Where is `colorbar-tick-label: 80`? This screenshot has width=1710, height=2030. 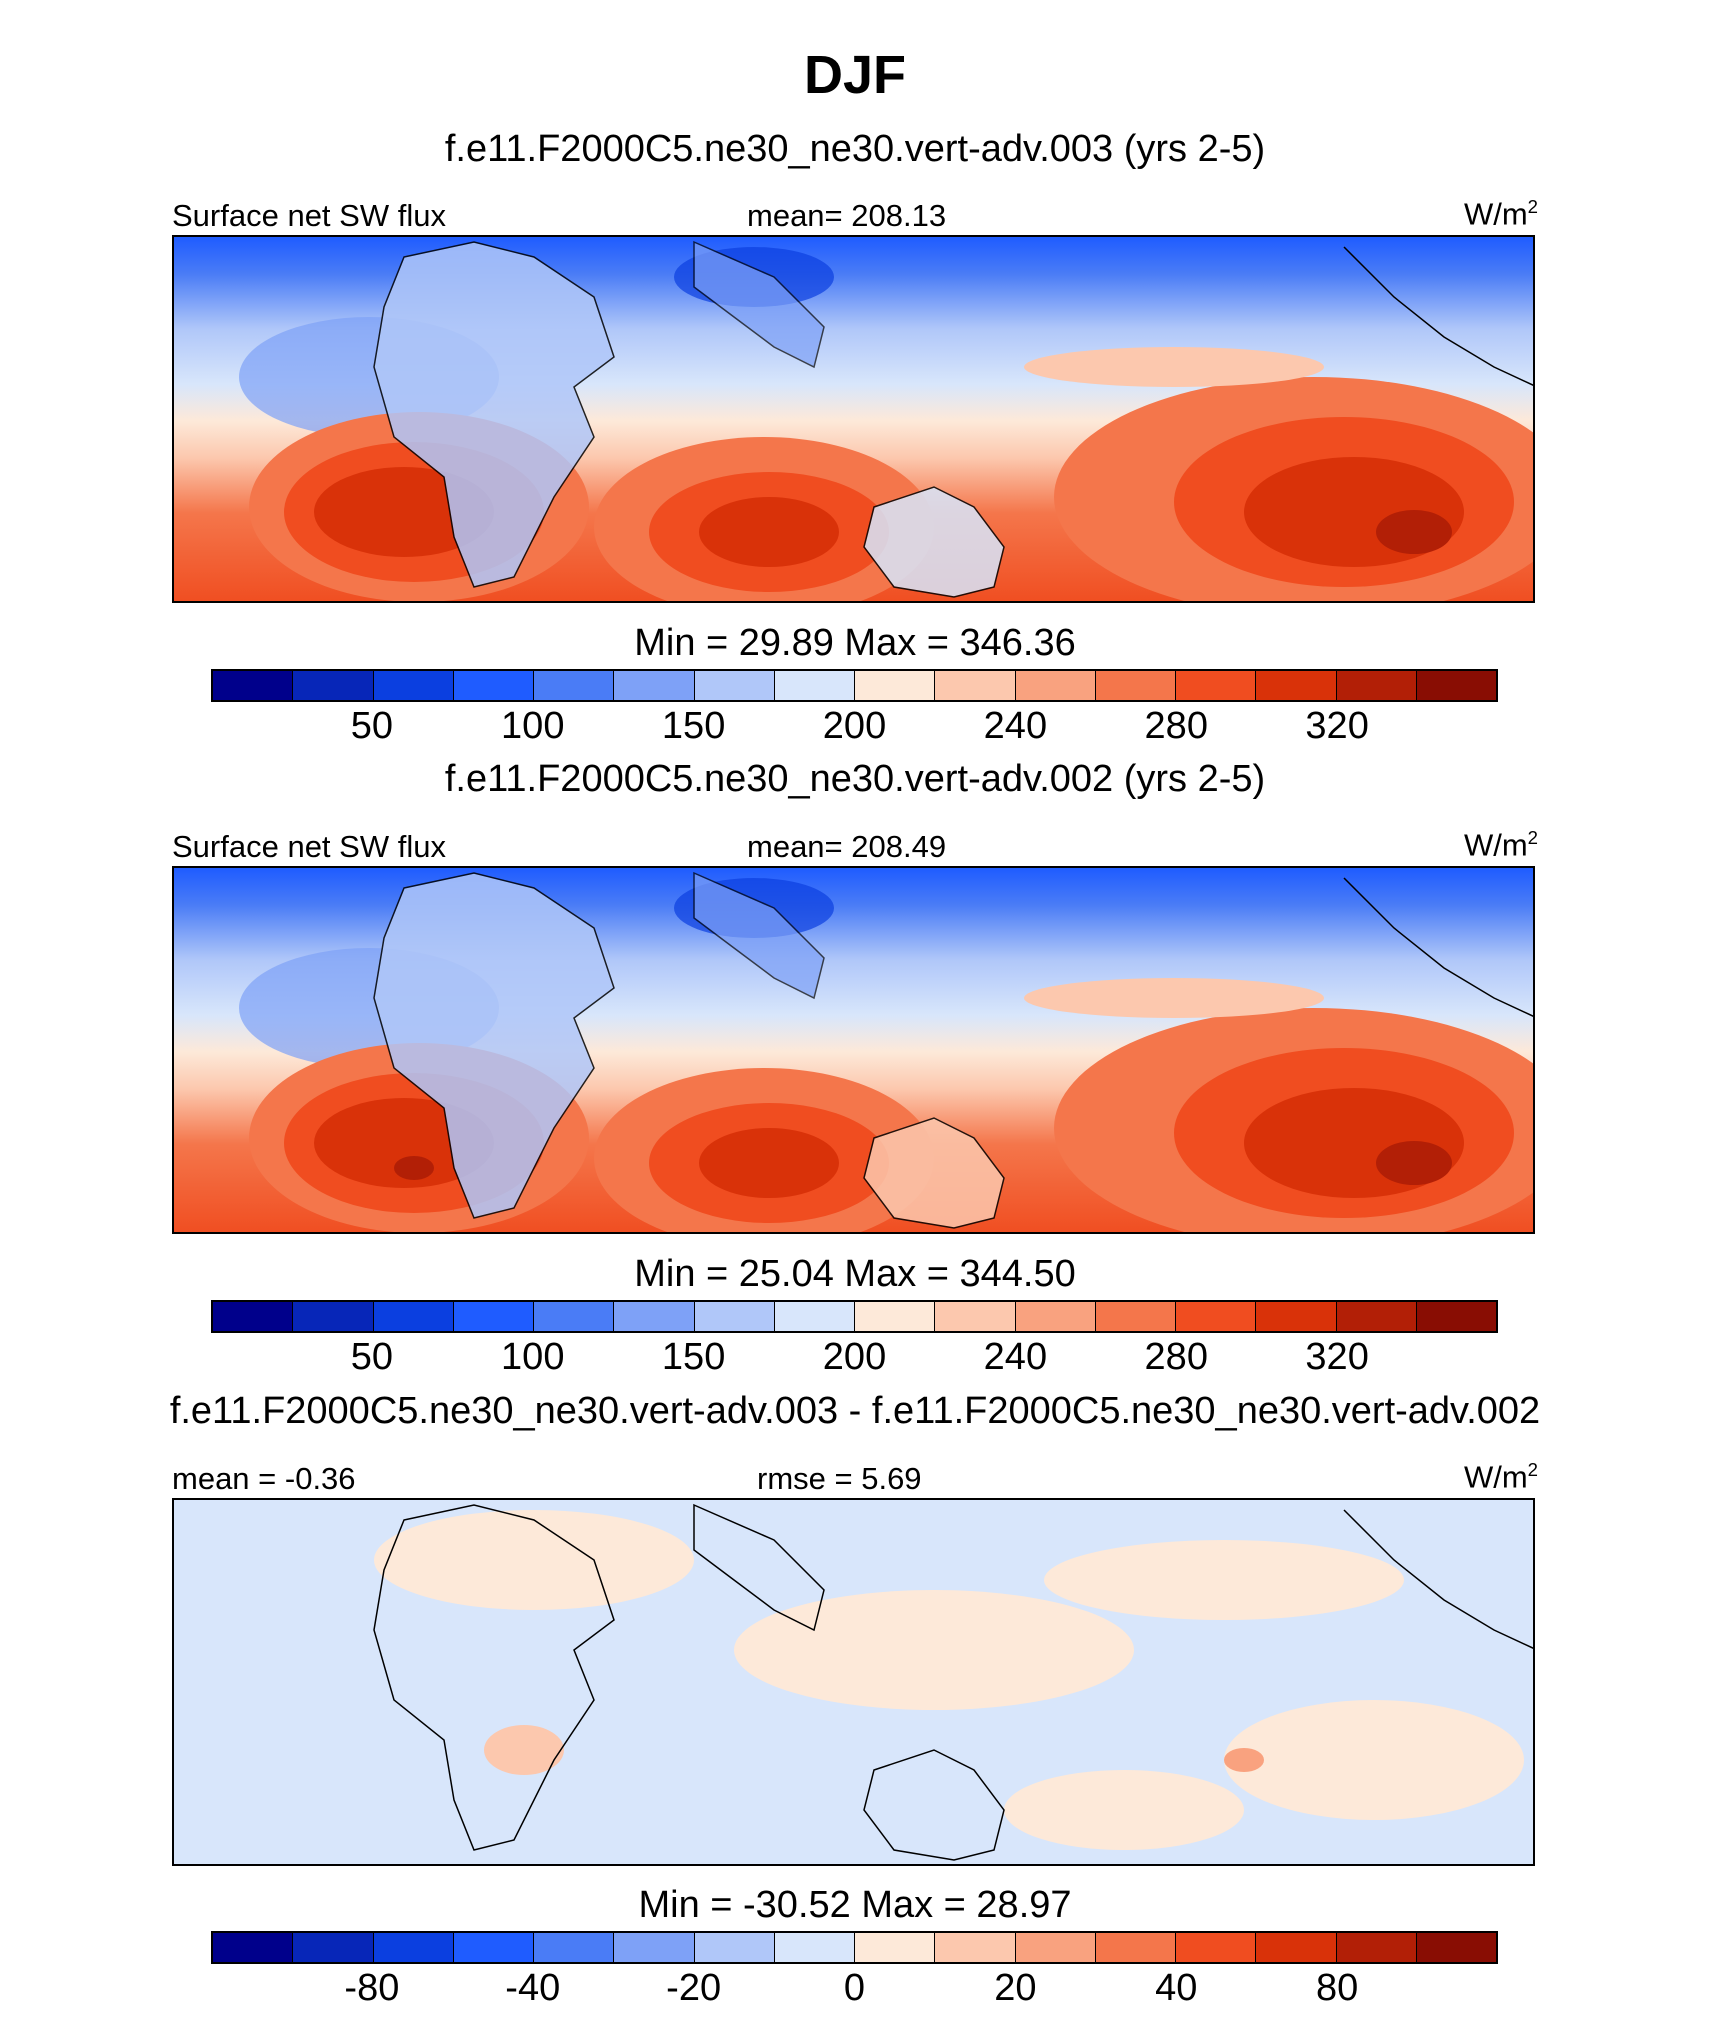 colorbar-tick-label: 80 is located at coordinates (1337, 1988).